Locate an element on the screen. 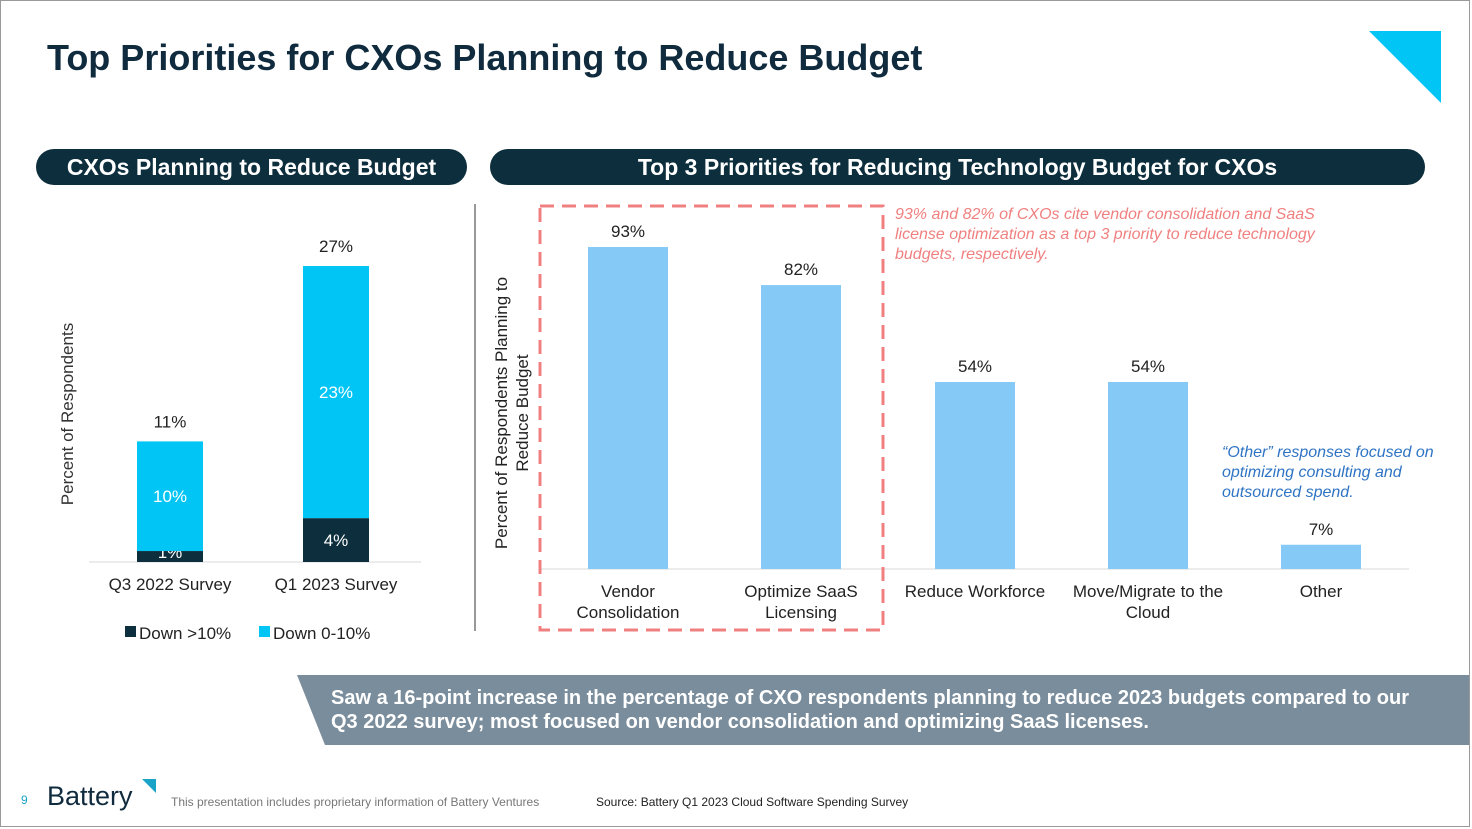  left-category-label: Q3 2022 Survey is located at coordinates (170, 584).